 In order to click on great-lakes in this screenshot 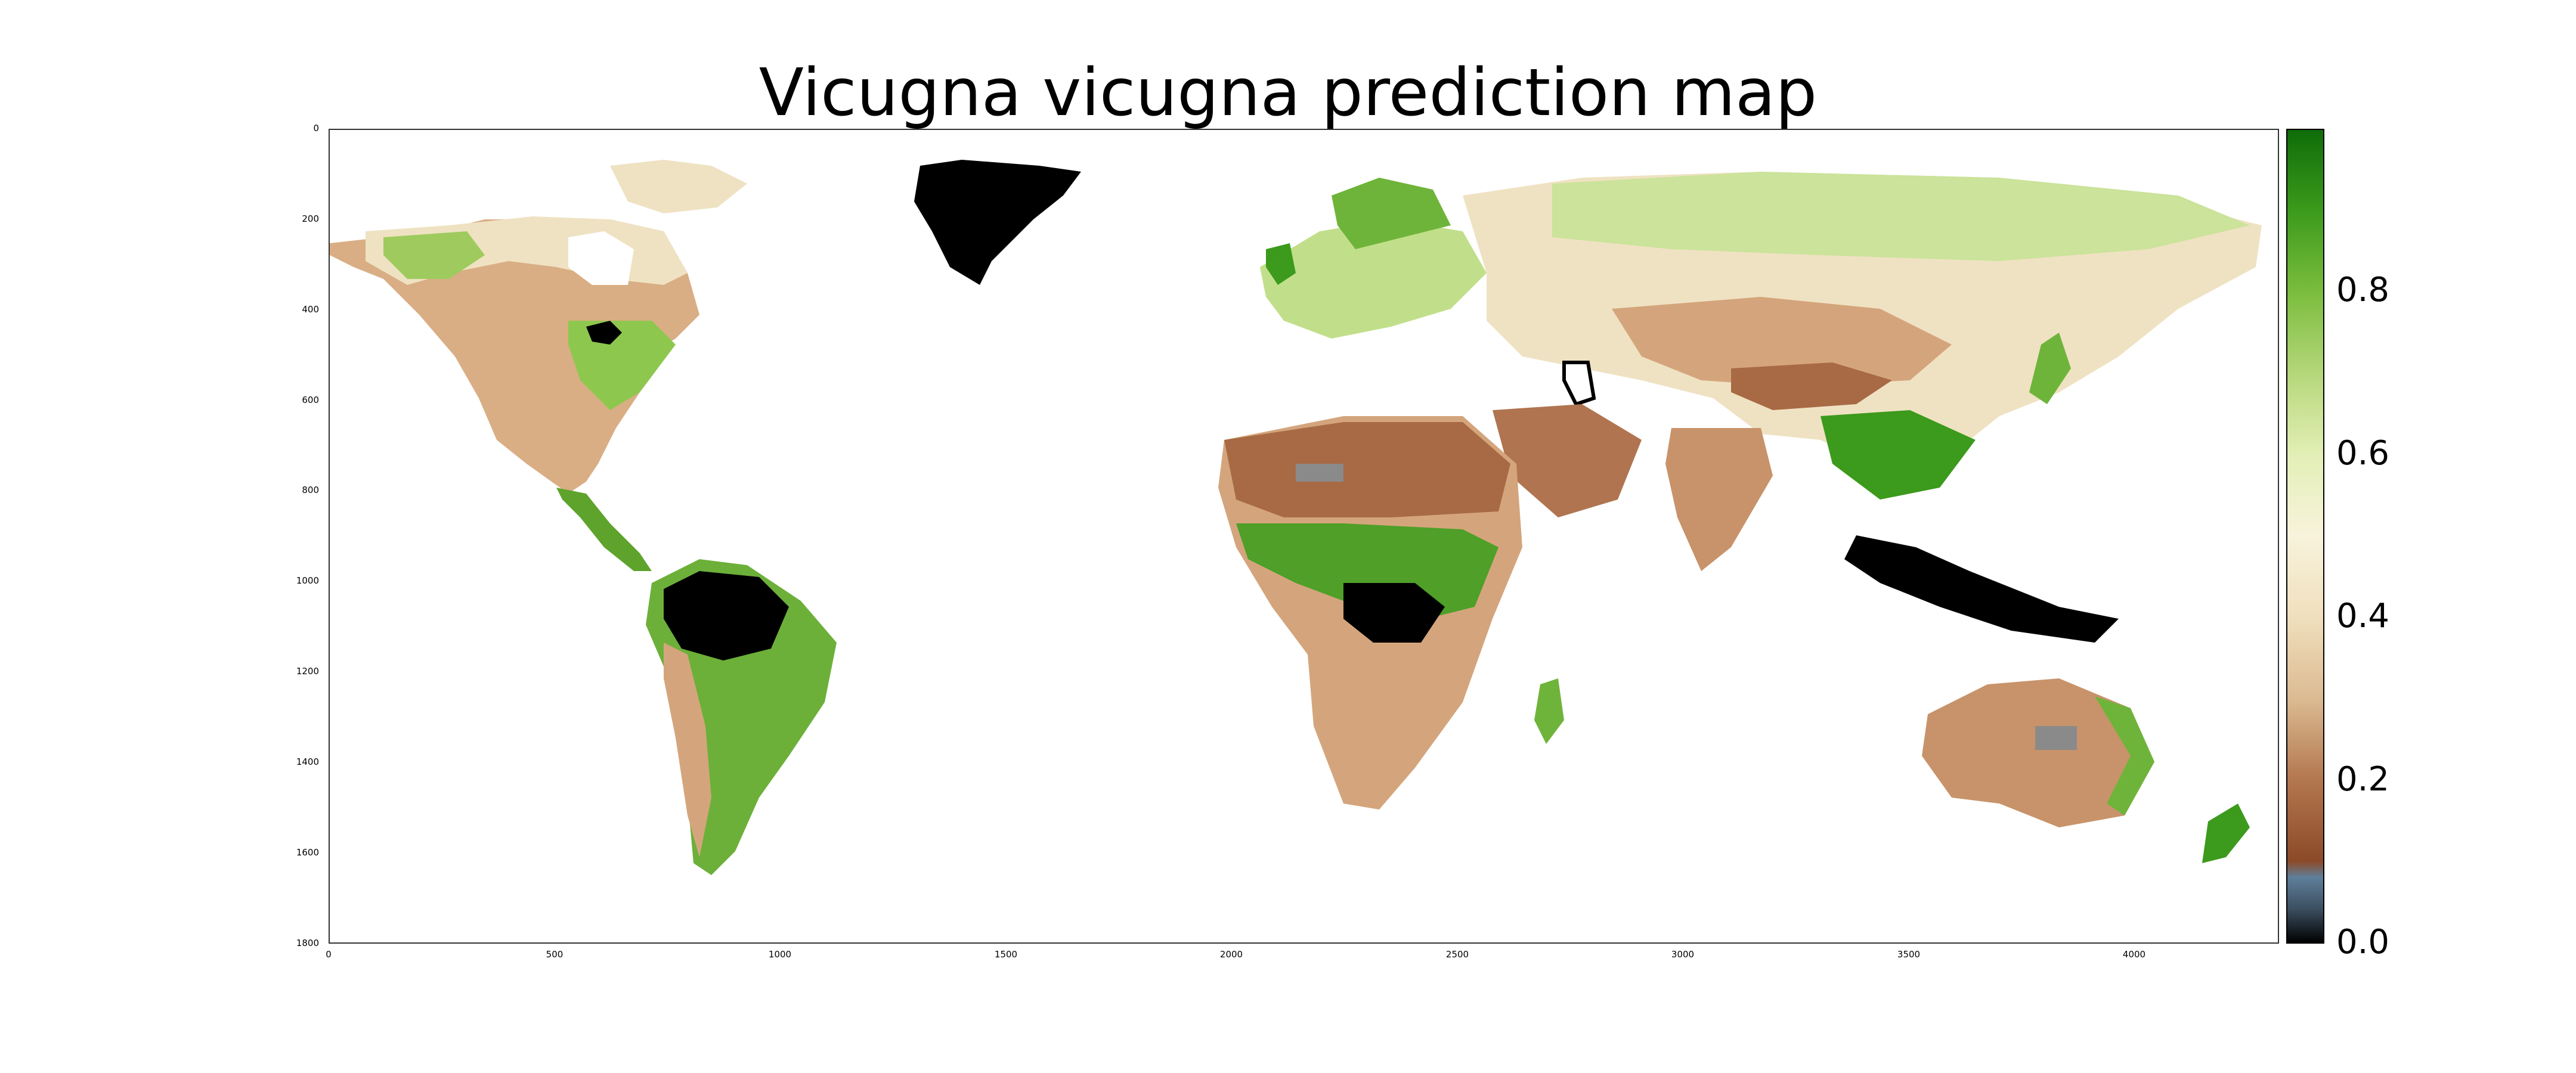, I will do `click(604, 333)`.